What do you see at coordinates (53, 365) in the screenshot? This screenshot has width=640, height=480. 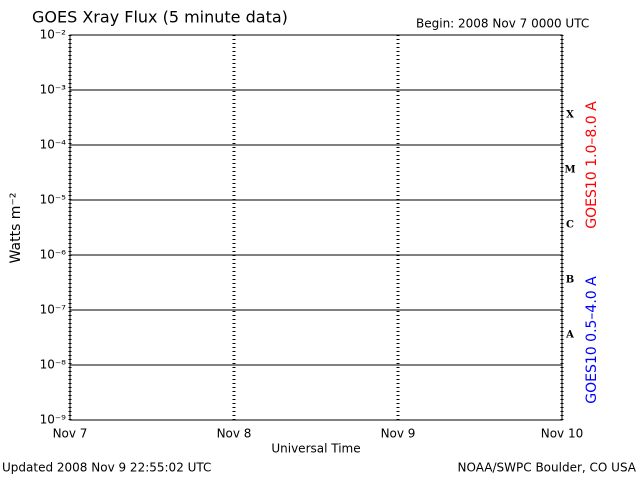 I see `y-tick-label: 10⁻⁸` at bounding box center [53, 365].